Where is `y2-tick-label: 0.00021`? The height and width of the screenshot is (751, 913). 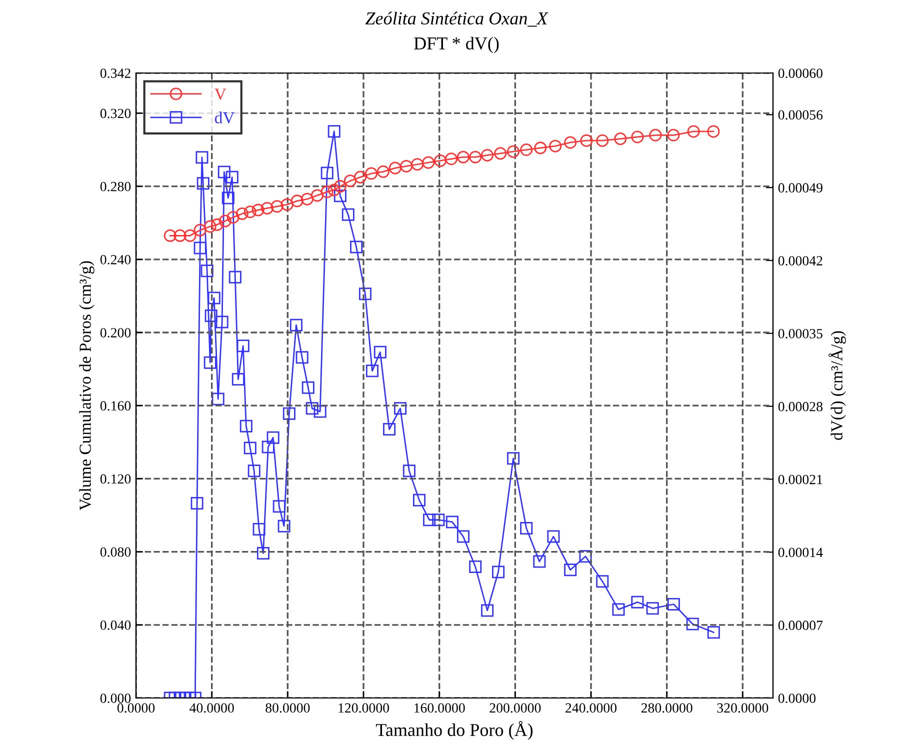
y2-tick-label: 0.00021 is located at coordinates (800, 479).